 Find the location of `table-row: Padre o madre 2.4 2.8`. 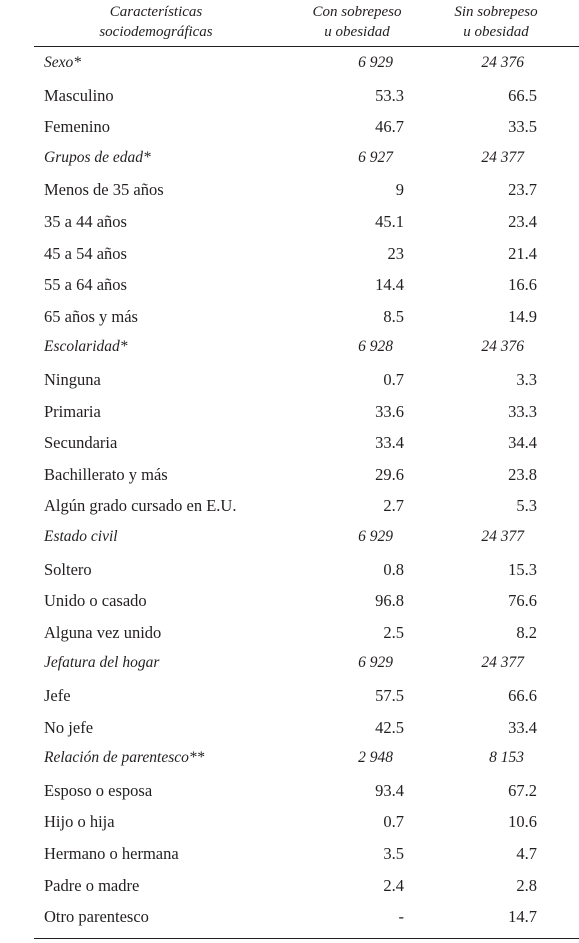

table-row: Padre o madre 2.4 2.8 is located at coordinates (289, 887).